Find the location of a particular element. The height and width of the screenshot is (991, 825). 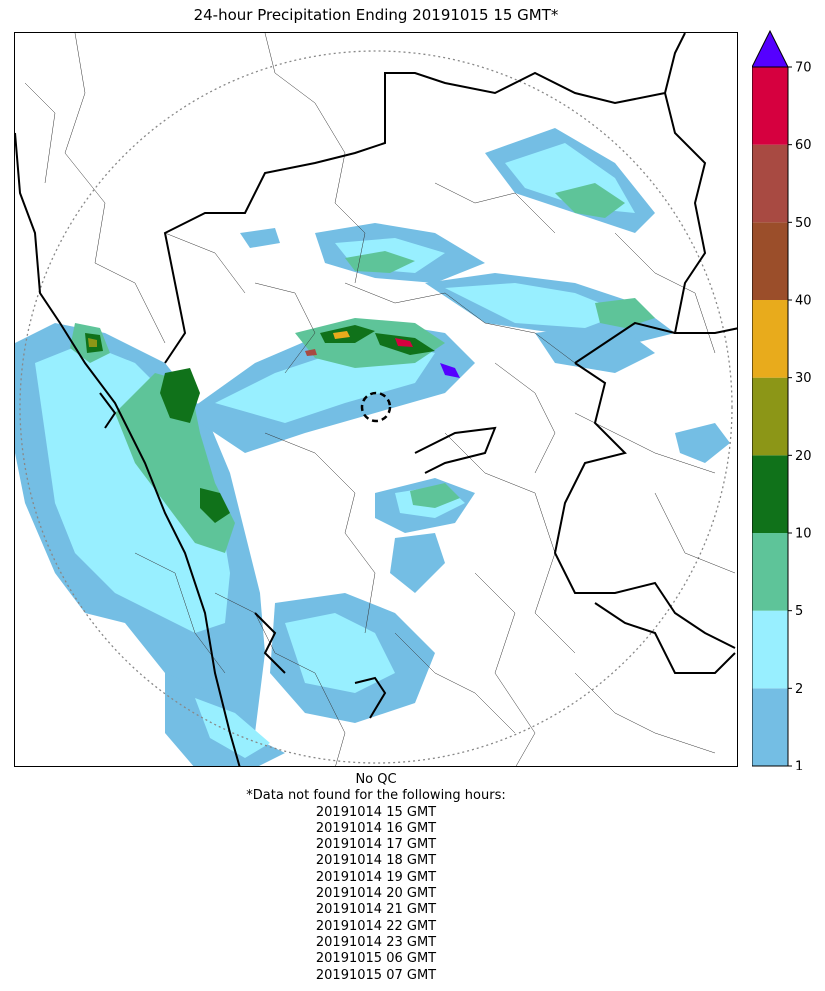

missing-hour: 20191014 21 GMT is located at coordinates (376, 910).